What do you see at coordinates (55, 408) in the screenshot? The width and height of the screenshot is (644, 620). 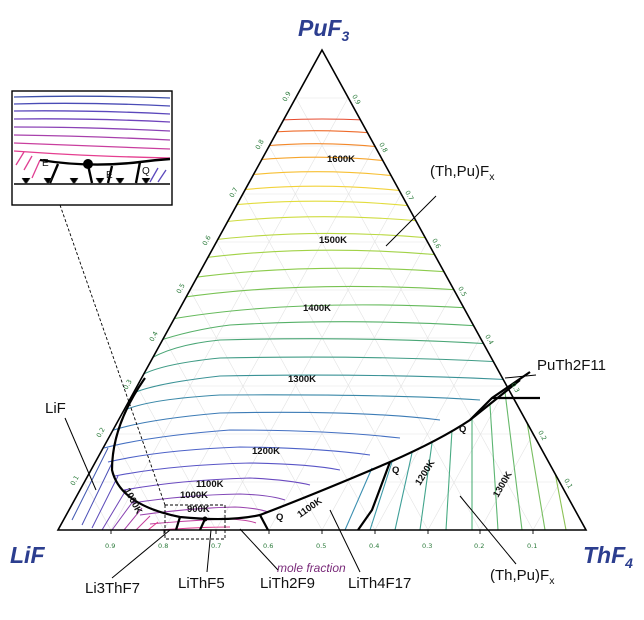 I see `phase-label-lif: LiF` at bounding box center [55, 408].